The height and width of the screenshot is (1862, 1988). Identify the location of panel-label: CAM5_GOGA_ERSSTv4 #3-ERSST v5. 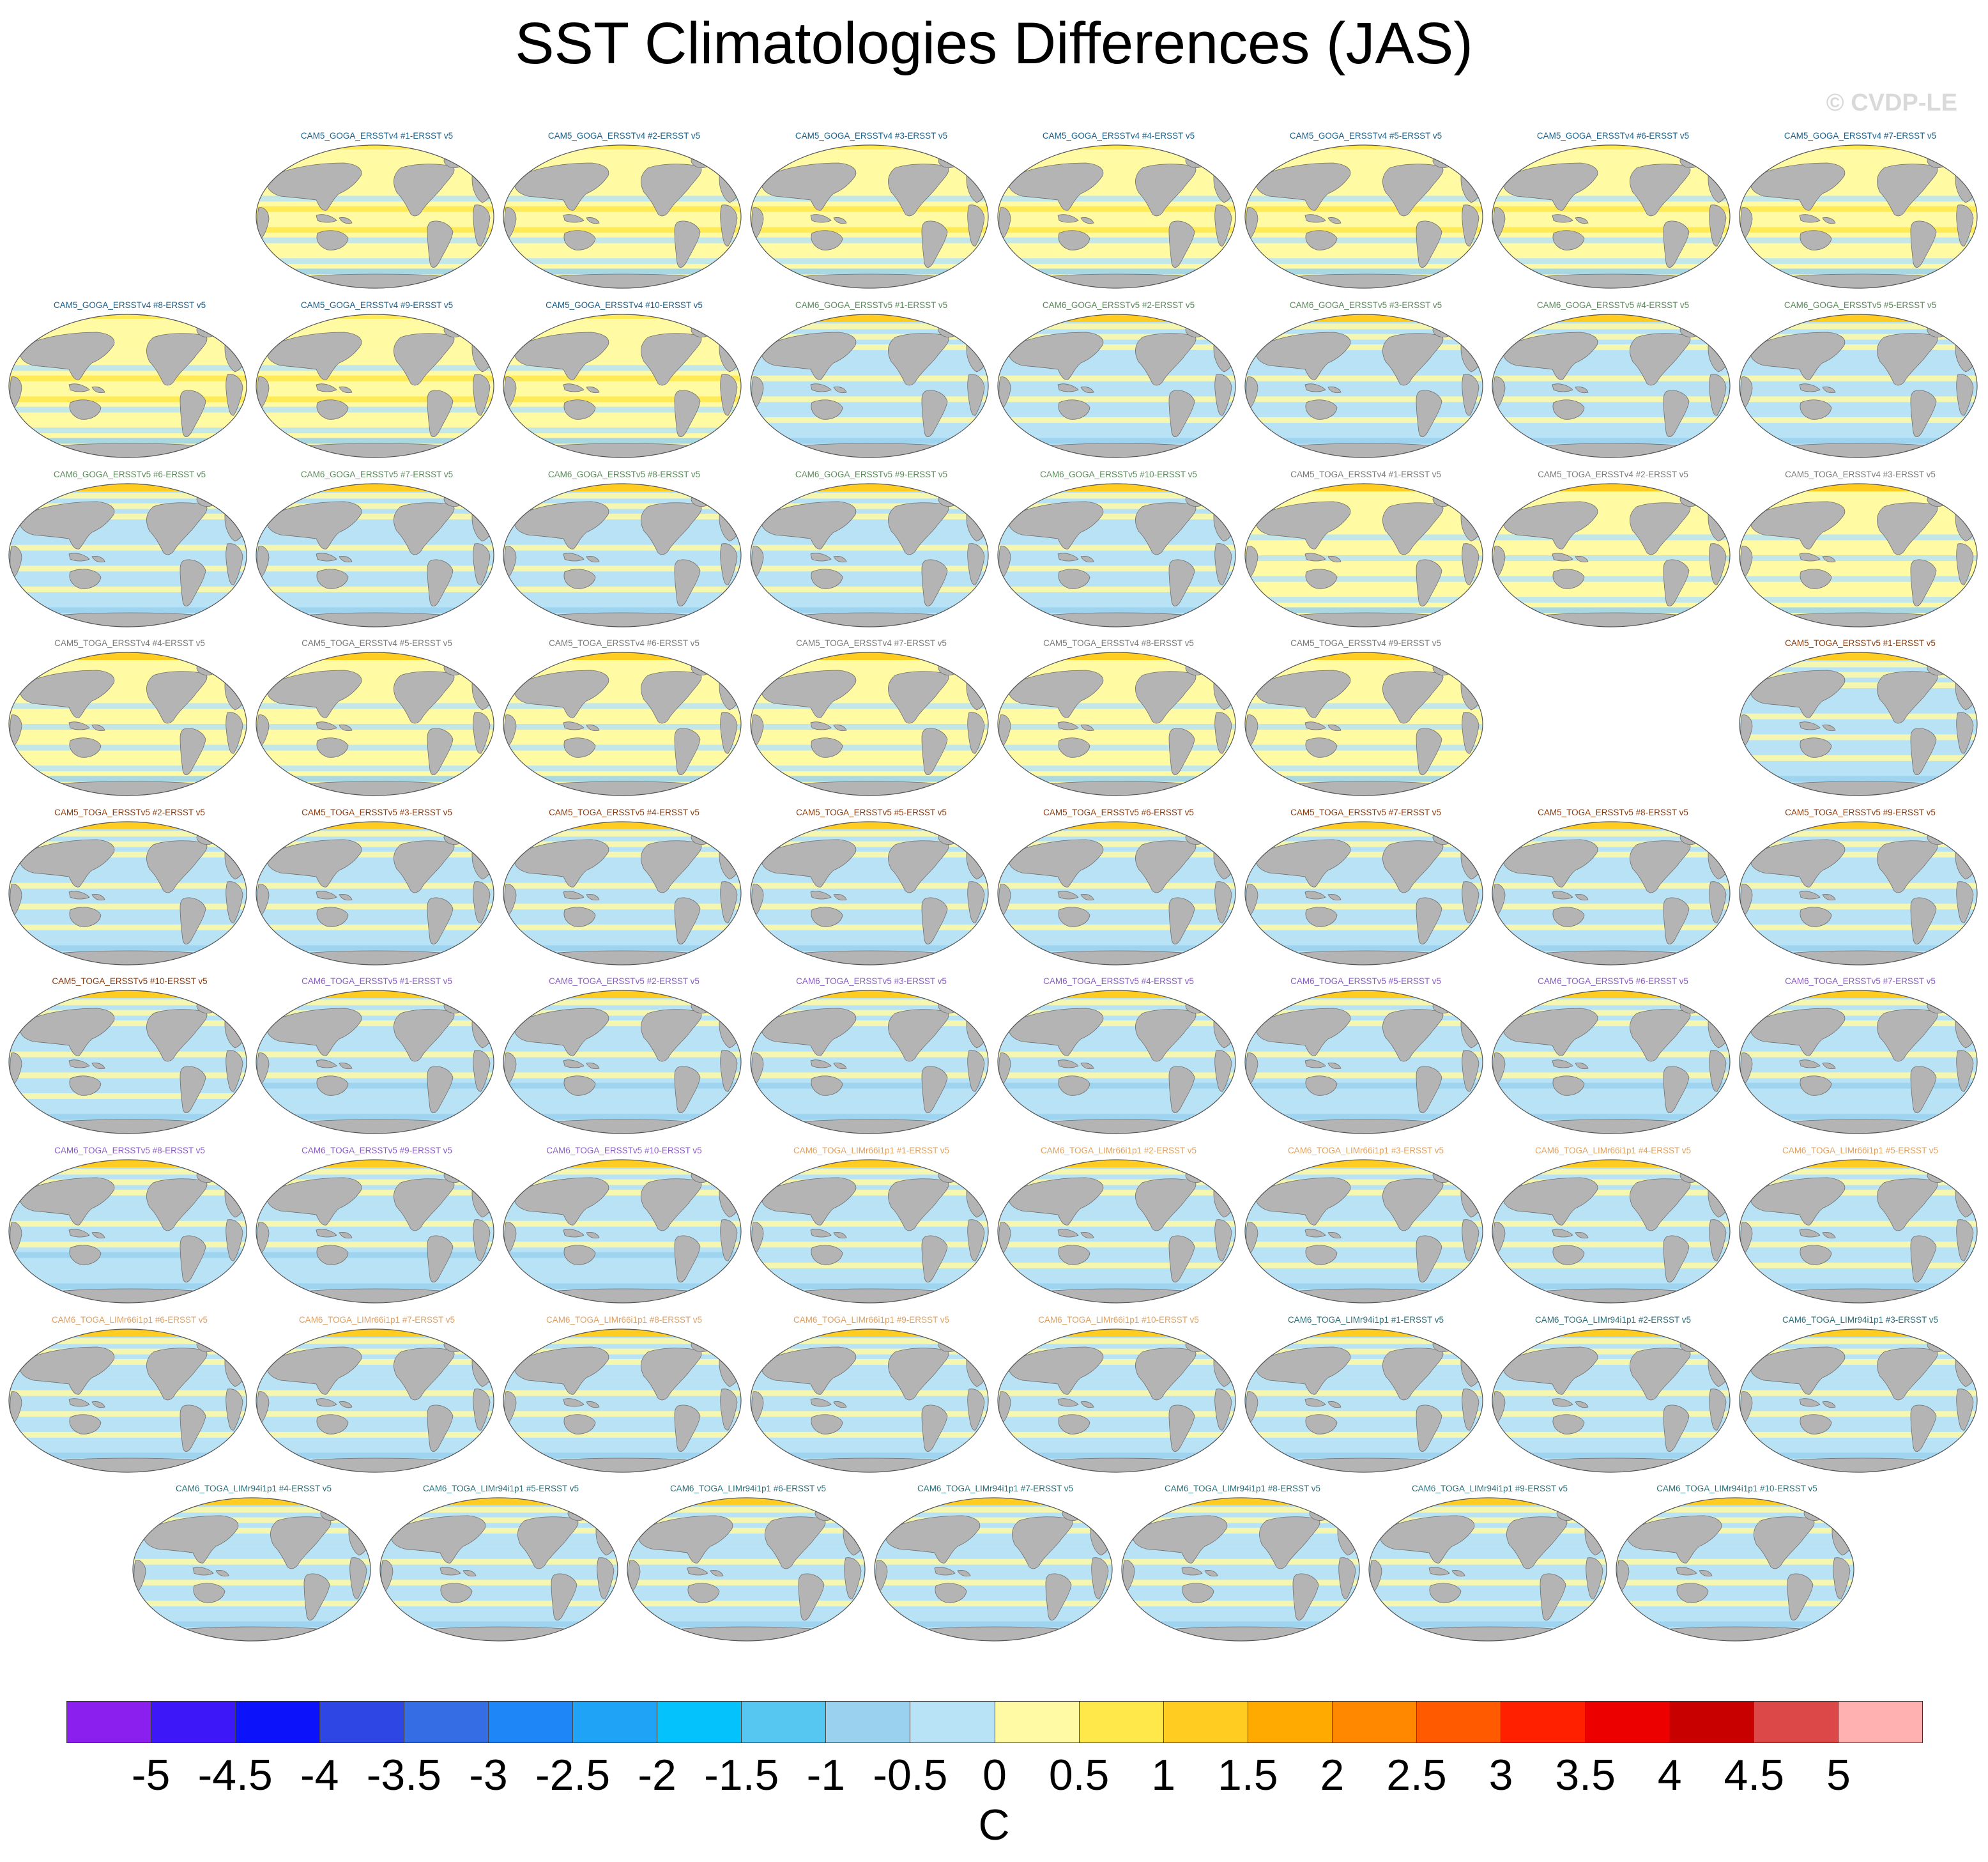
(872, 136).